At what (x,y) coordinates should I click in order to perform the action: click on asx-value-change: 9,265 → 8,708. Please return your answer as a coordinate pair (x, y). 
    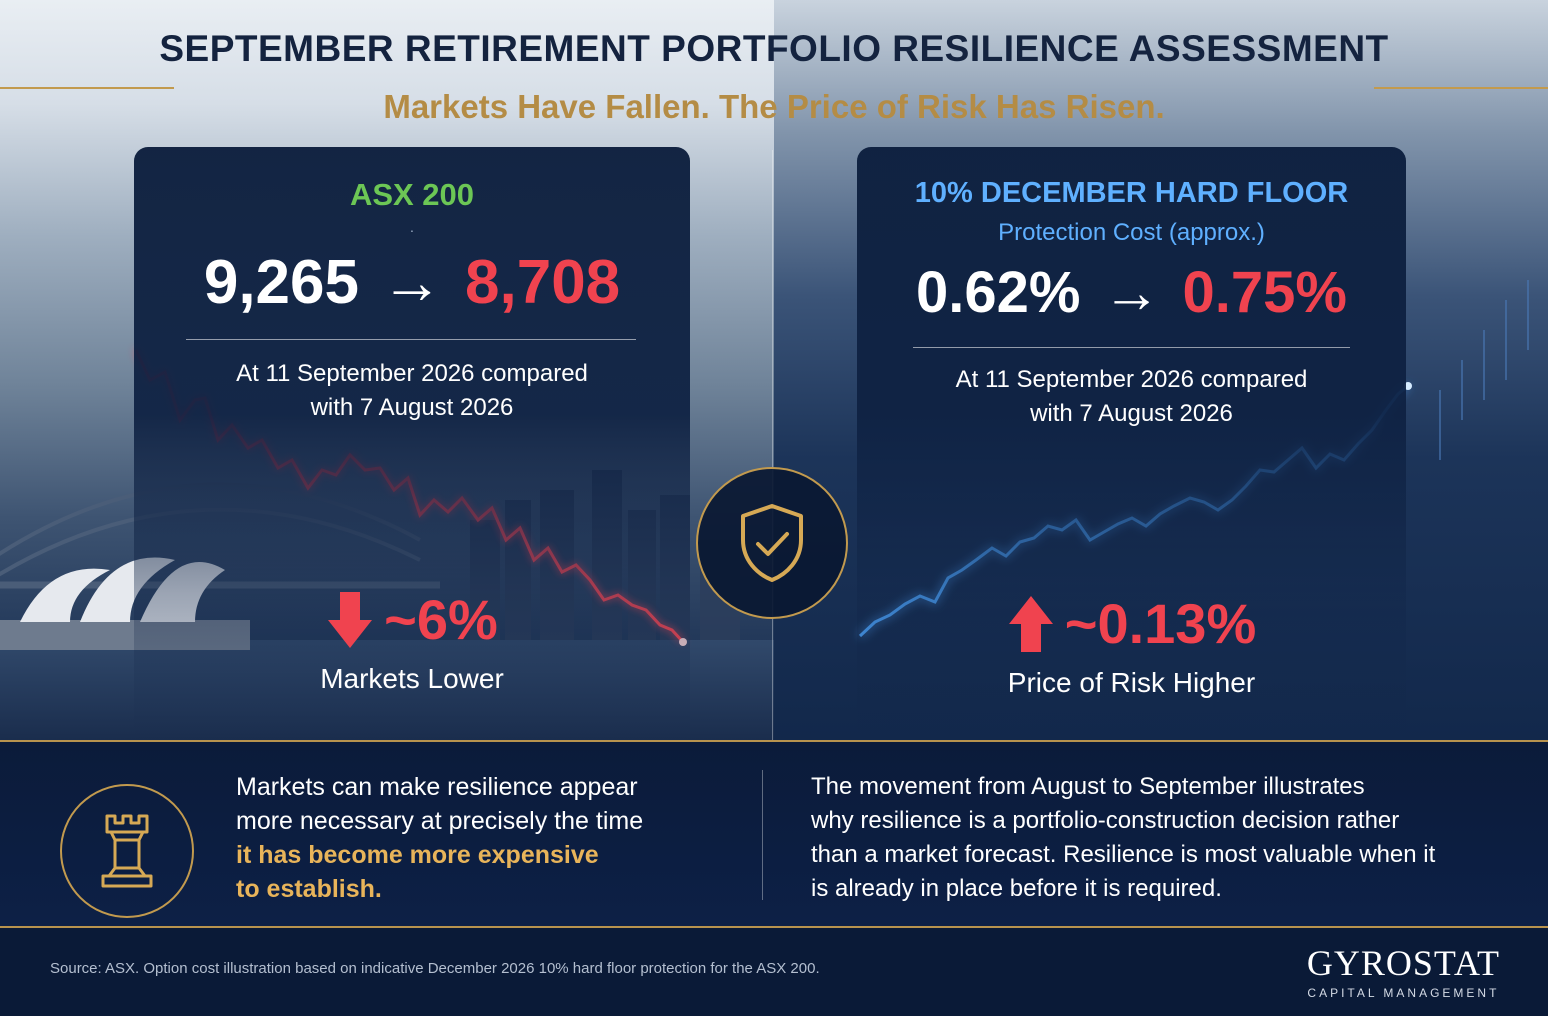
    Looking at the image, I should click on (412, 282).